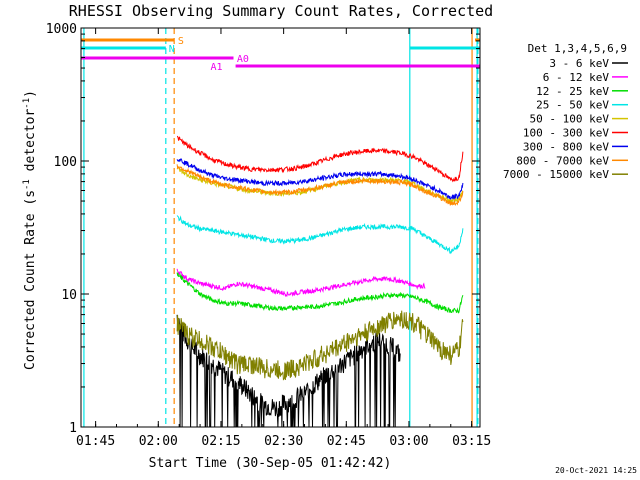 The width and height of the screenshot is (640, 480). What do you see at coordinates (30, 94) in the screenshot?
I see `y-label-end: )` at bounding box center [30, 94].